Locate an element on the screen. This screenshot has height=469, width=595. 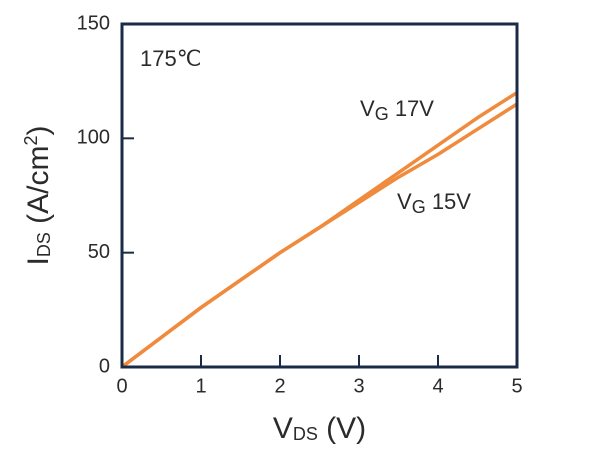
x-tick-label: 1 is located at coordinates (200, 386).